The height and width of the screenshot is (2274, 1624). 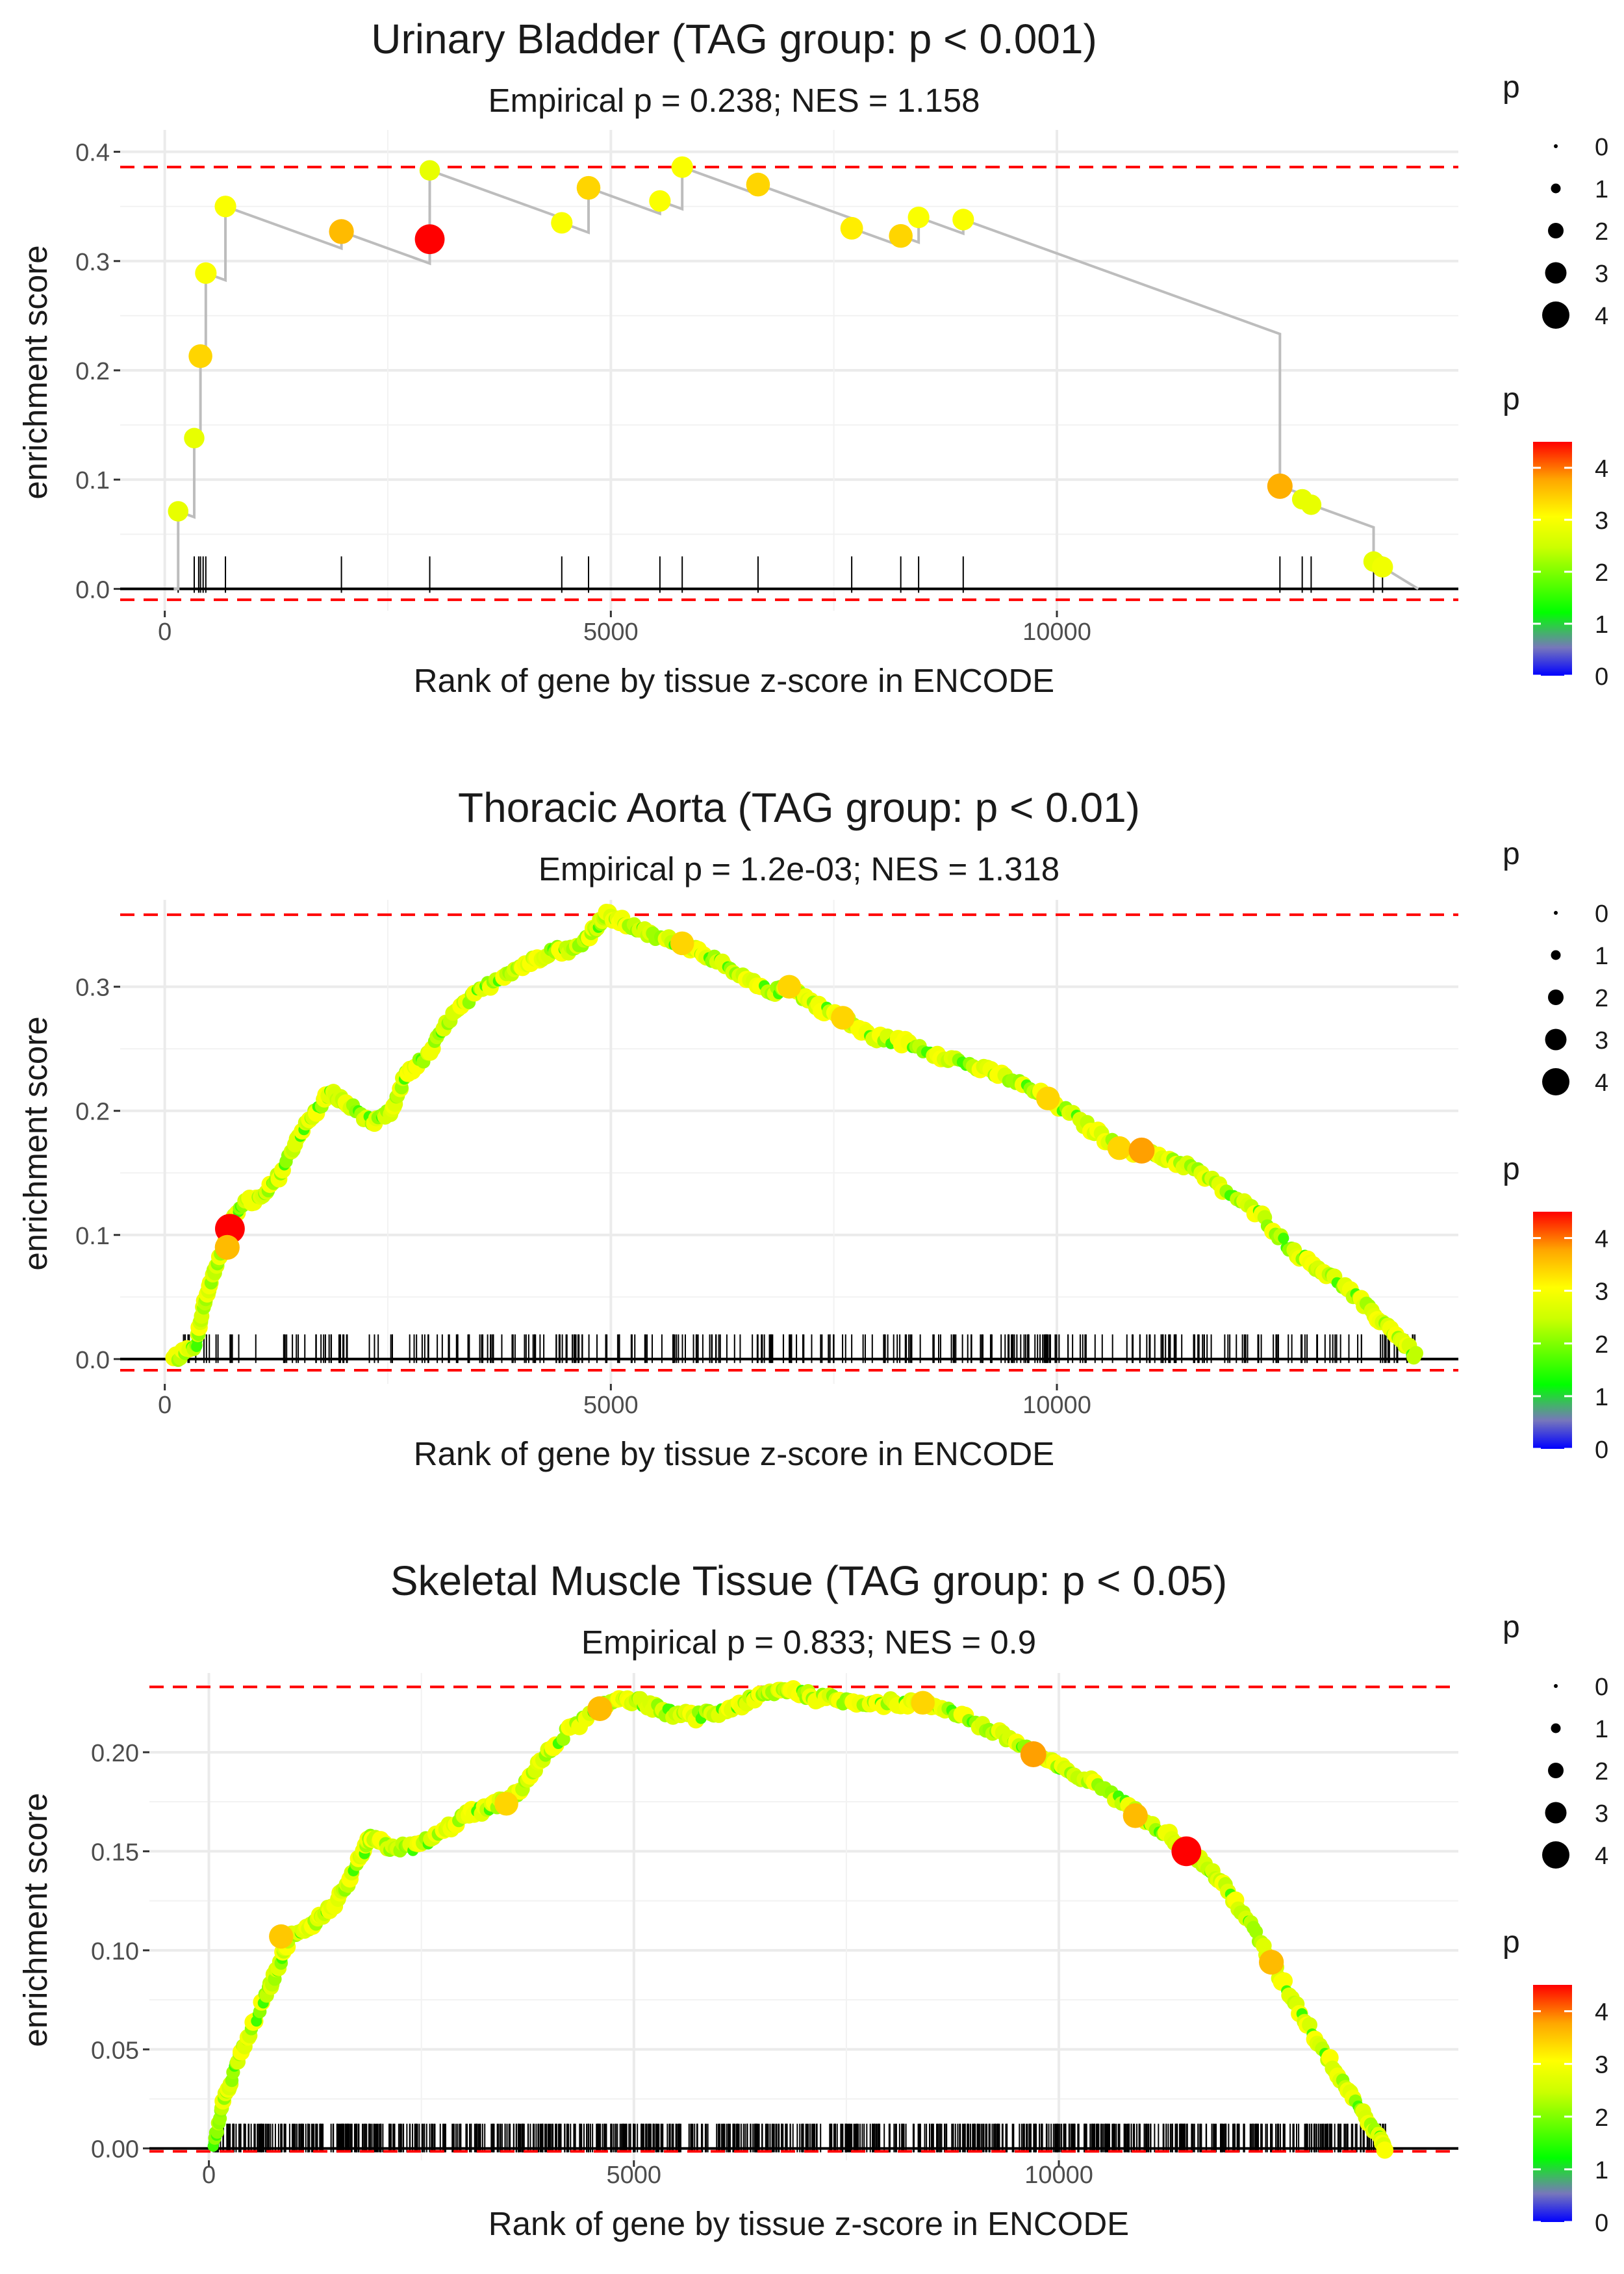 I want to click on y-tick-label: 0.4, so click(x=92, y=153).